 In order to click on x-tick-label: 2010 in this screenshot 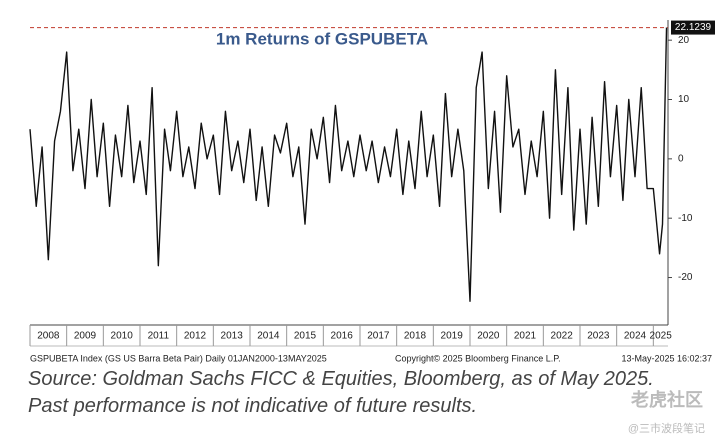, I will do `click(122, 336)`.